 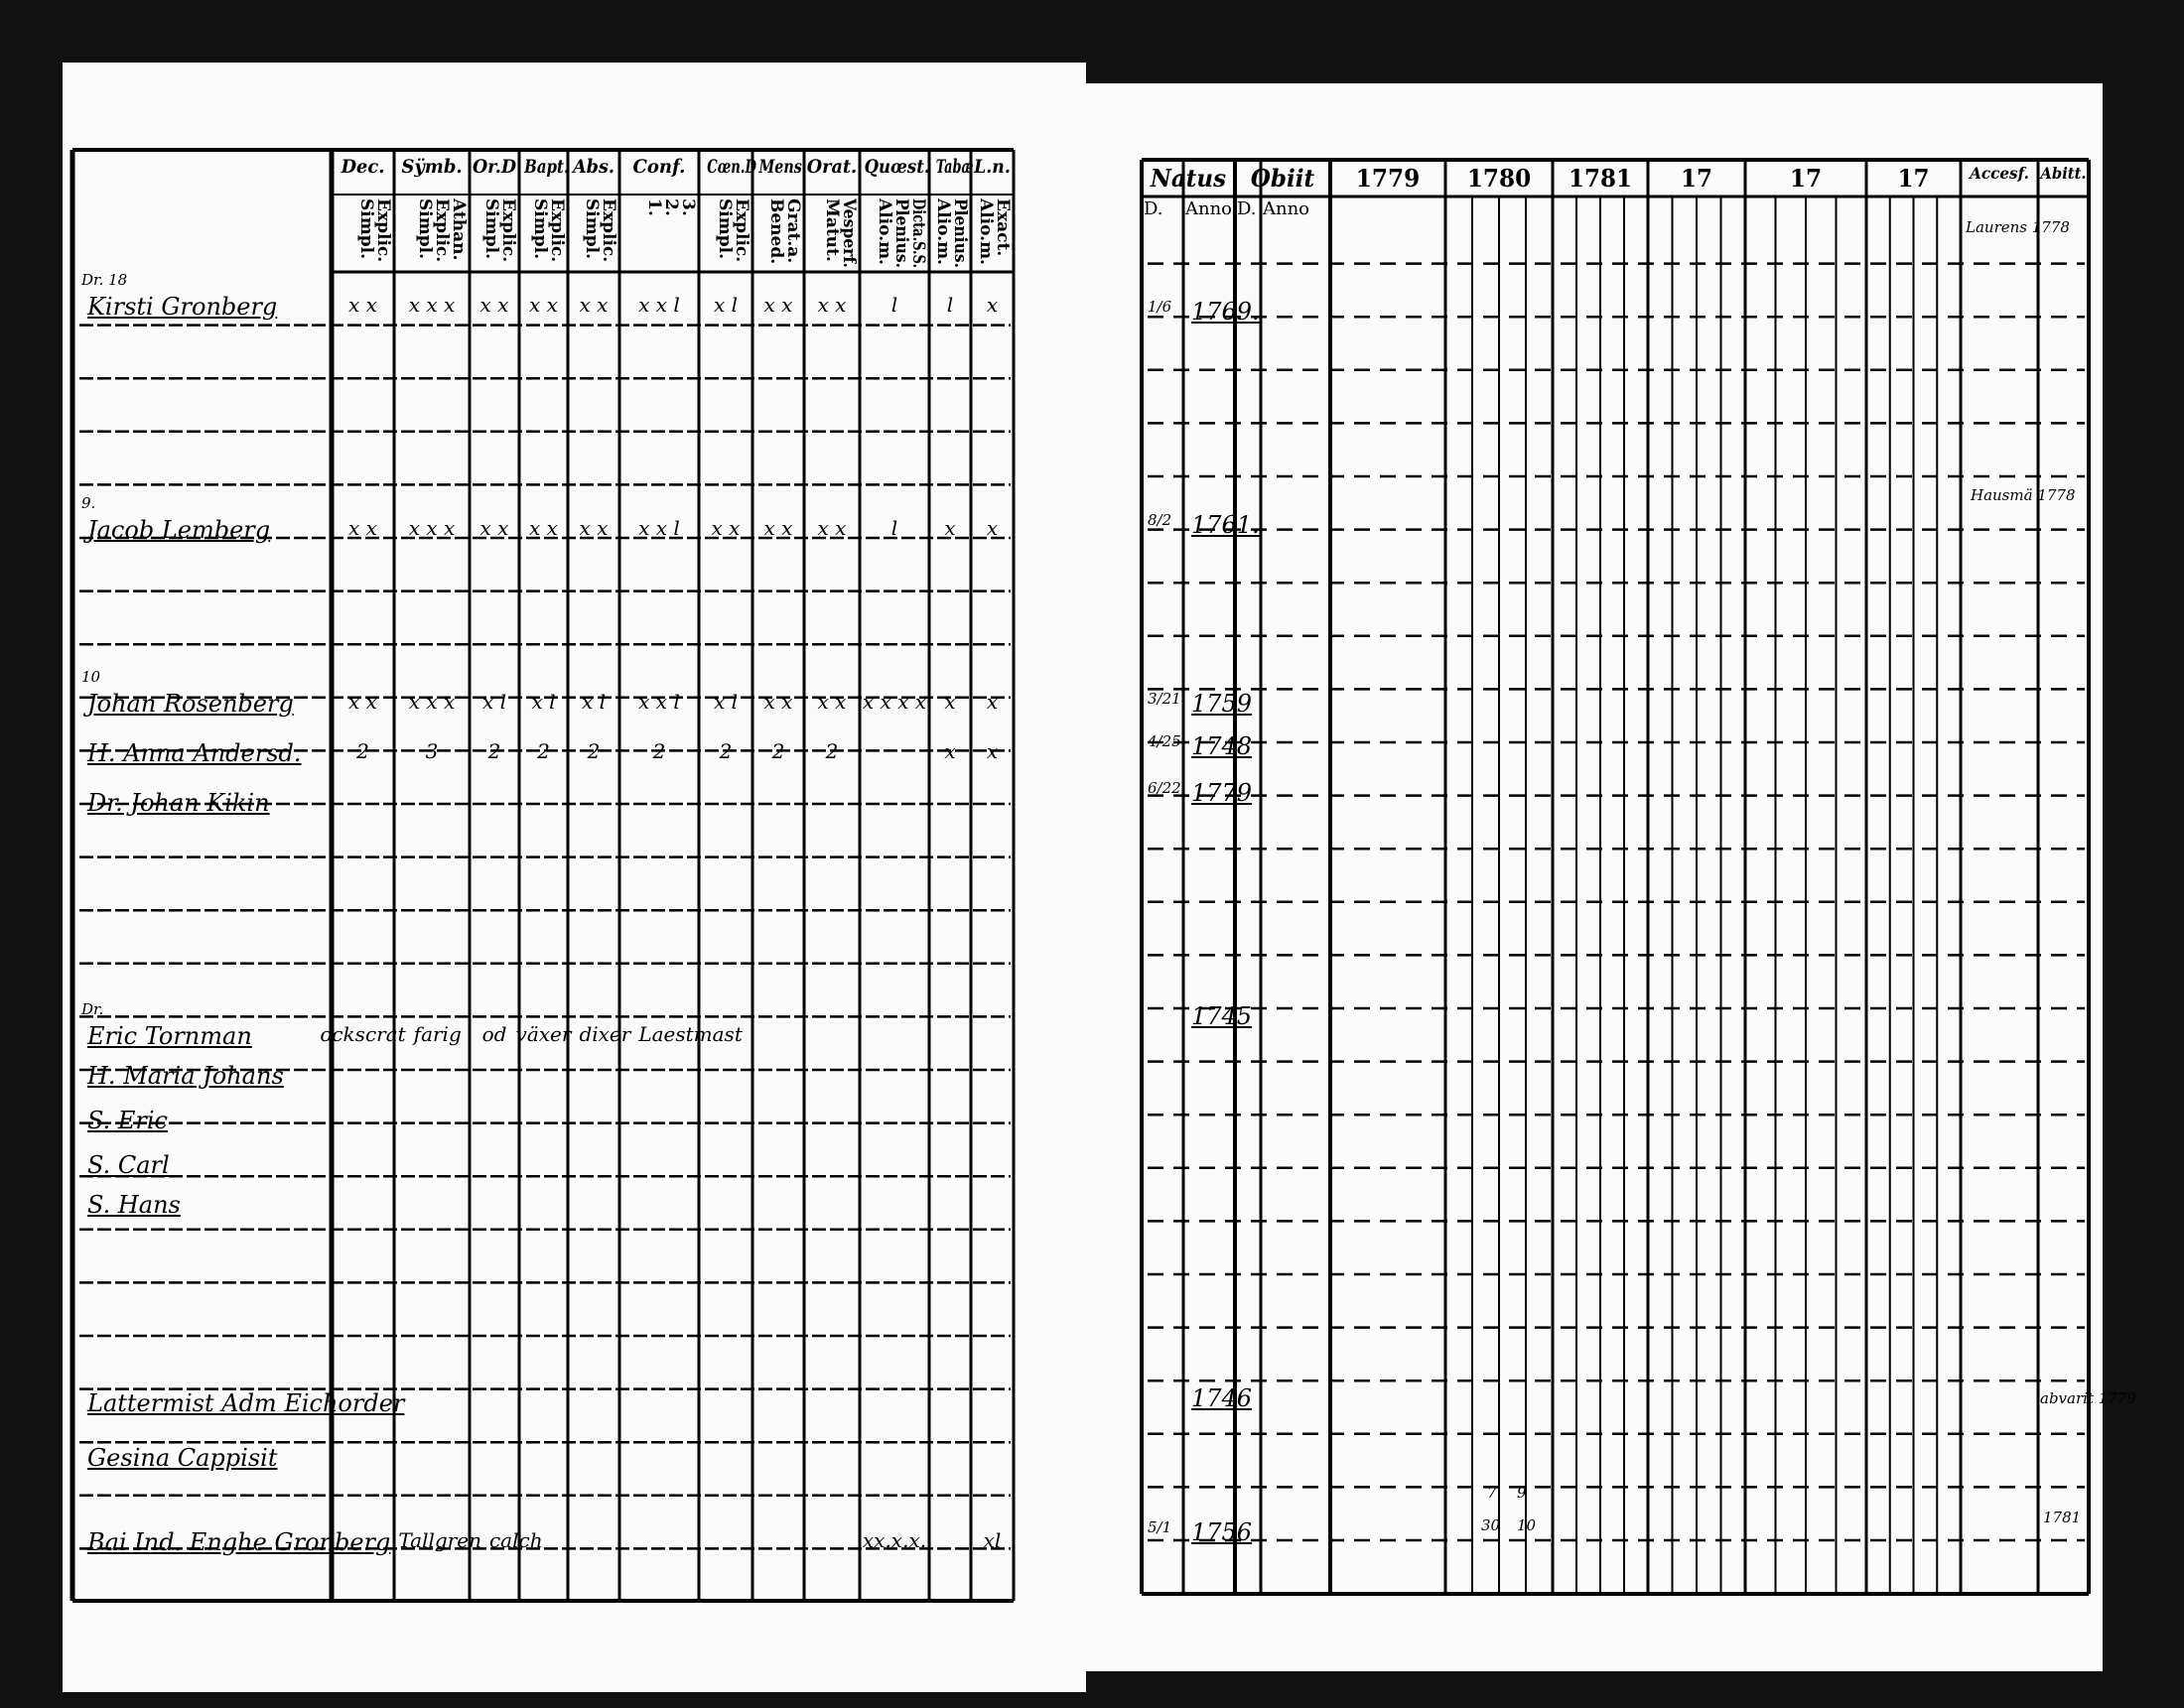 I want to click on exam-mark: xx.x.x., so click(x=894, y=1540).